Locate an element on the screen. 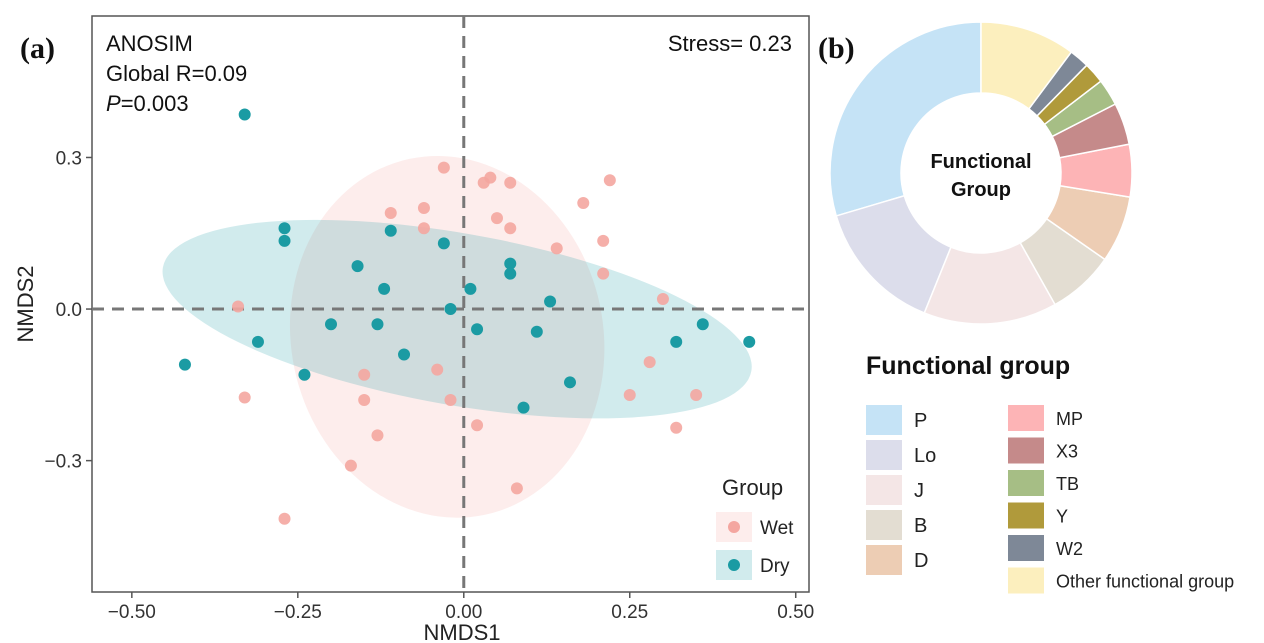  x-ticks: −0.50 −0.25 0.00 0.25 0.50 is located at coordinates (461, 607).